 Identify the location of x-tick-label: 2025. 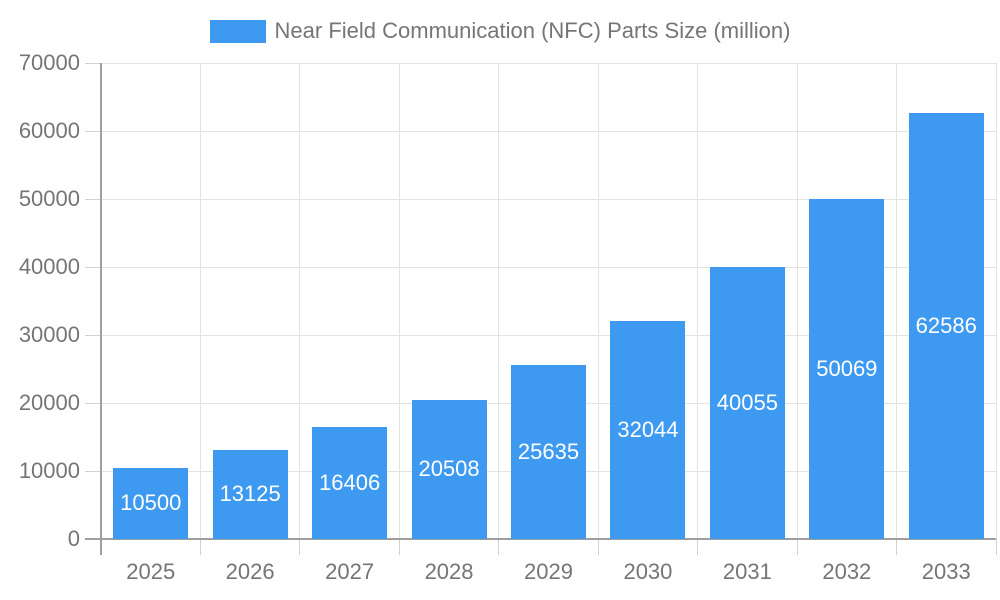
(151, 571).